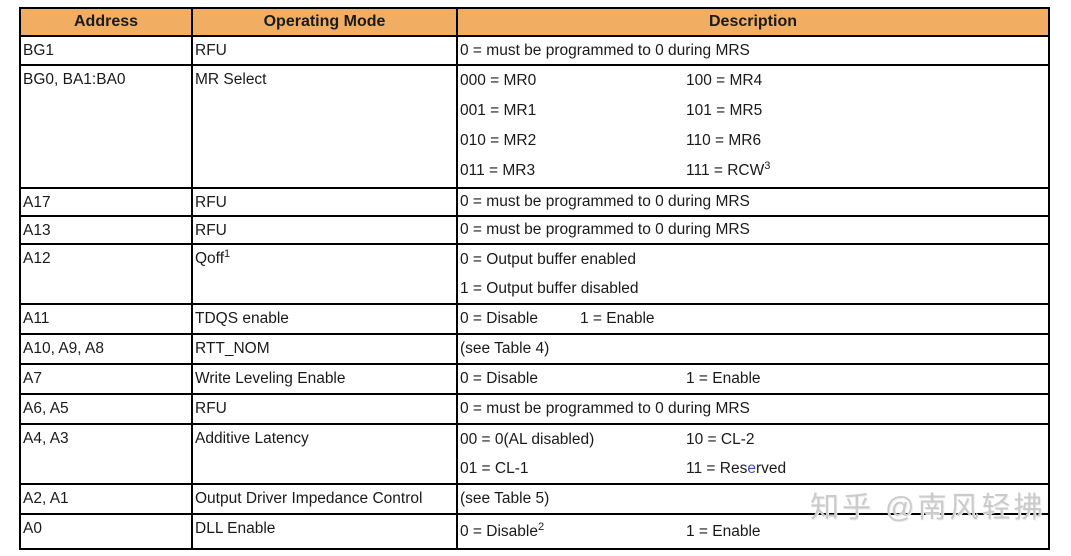 The image size is (1071, 556). What do you see at coordinates (107, 454) in the screenshot?
I see `address-cell: A4, A3` at bounding box center [107, 454].